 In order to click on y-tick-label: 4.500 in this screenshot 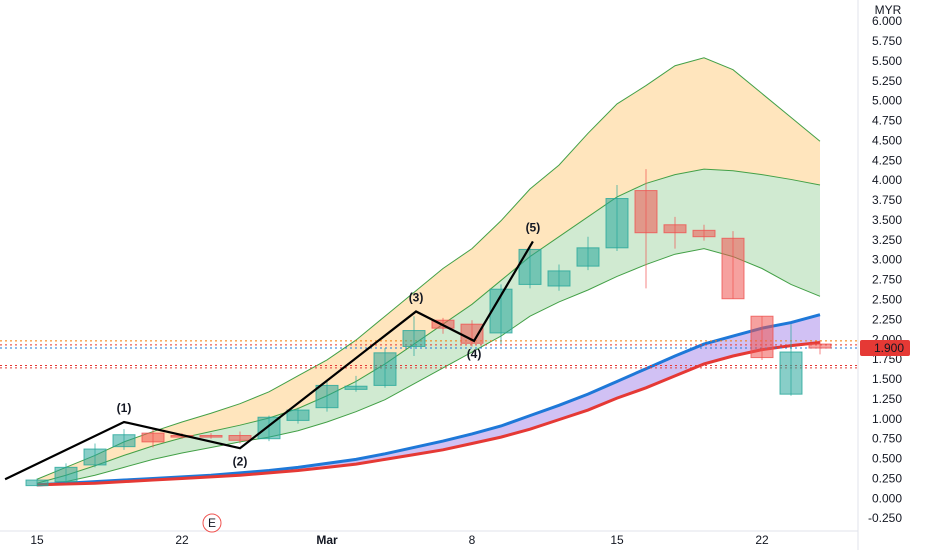, I will do `click(887, 140)`.